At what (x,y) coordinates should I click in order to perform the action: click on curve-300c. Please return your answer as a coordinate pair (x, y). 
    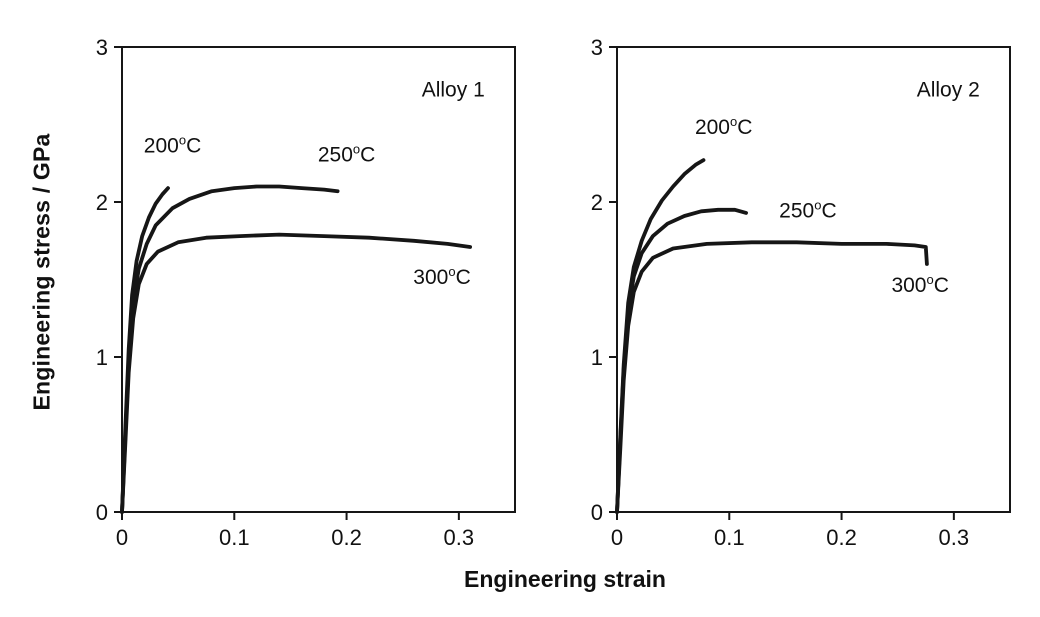
    Looking at the image, I should click on (772, 377).